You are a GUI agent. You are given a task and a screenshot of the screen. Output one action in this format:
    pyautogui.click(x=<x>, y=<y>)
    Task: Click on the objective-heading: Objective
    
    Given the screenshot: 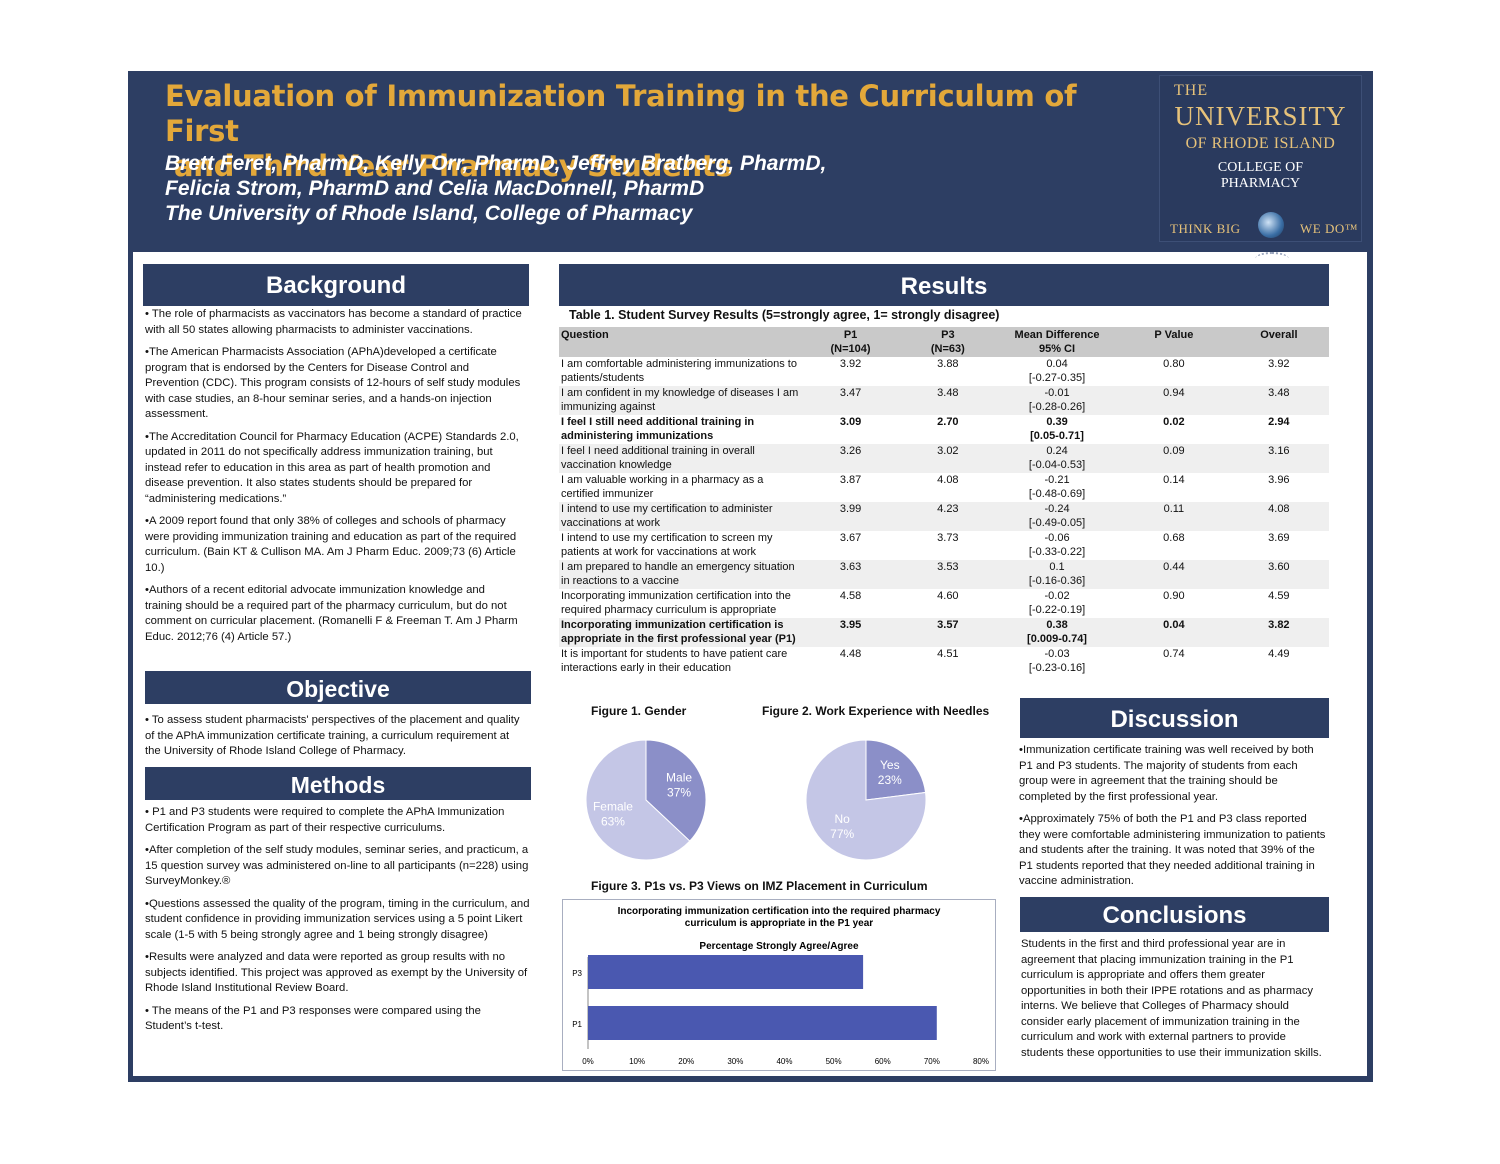 What is the action you would take?
    pyautogui.click(x=338, y=687)
    